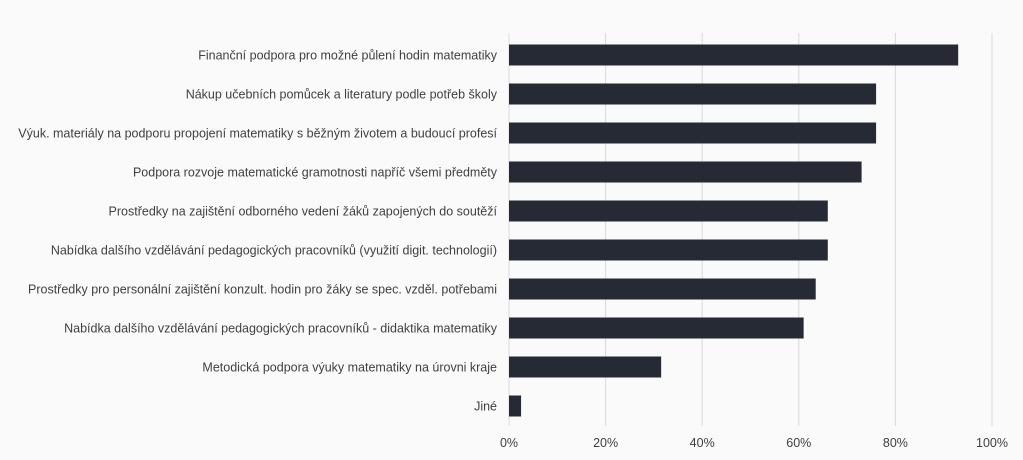 This screenshot has width=1023, height=460. Describe the element at coordinates (992, 443) in the screenshot. I see `x-tick-label: 100%` at that location.